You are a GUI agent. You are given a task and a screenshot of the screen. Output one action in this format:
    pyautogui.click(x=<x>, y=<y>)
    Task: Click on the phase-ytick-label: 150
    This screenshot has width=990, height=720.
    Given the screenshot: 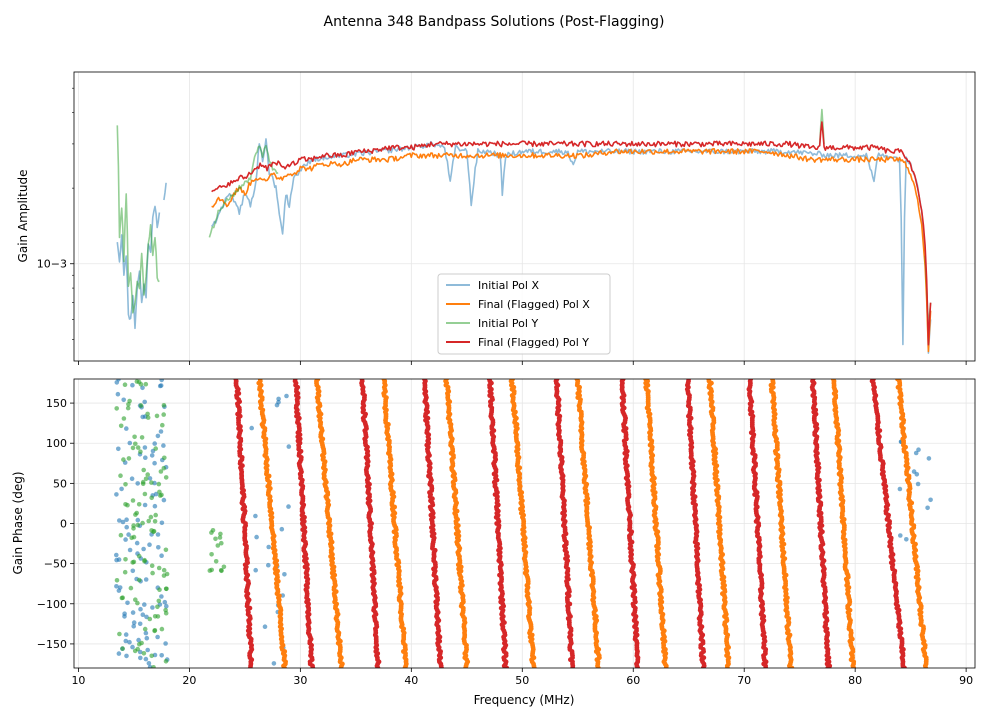 What is the action you would take?
    pyautogui.click(x=56, y=403)
    